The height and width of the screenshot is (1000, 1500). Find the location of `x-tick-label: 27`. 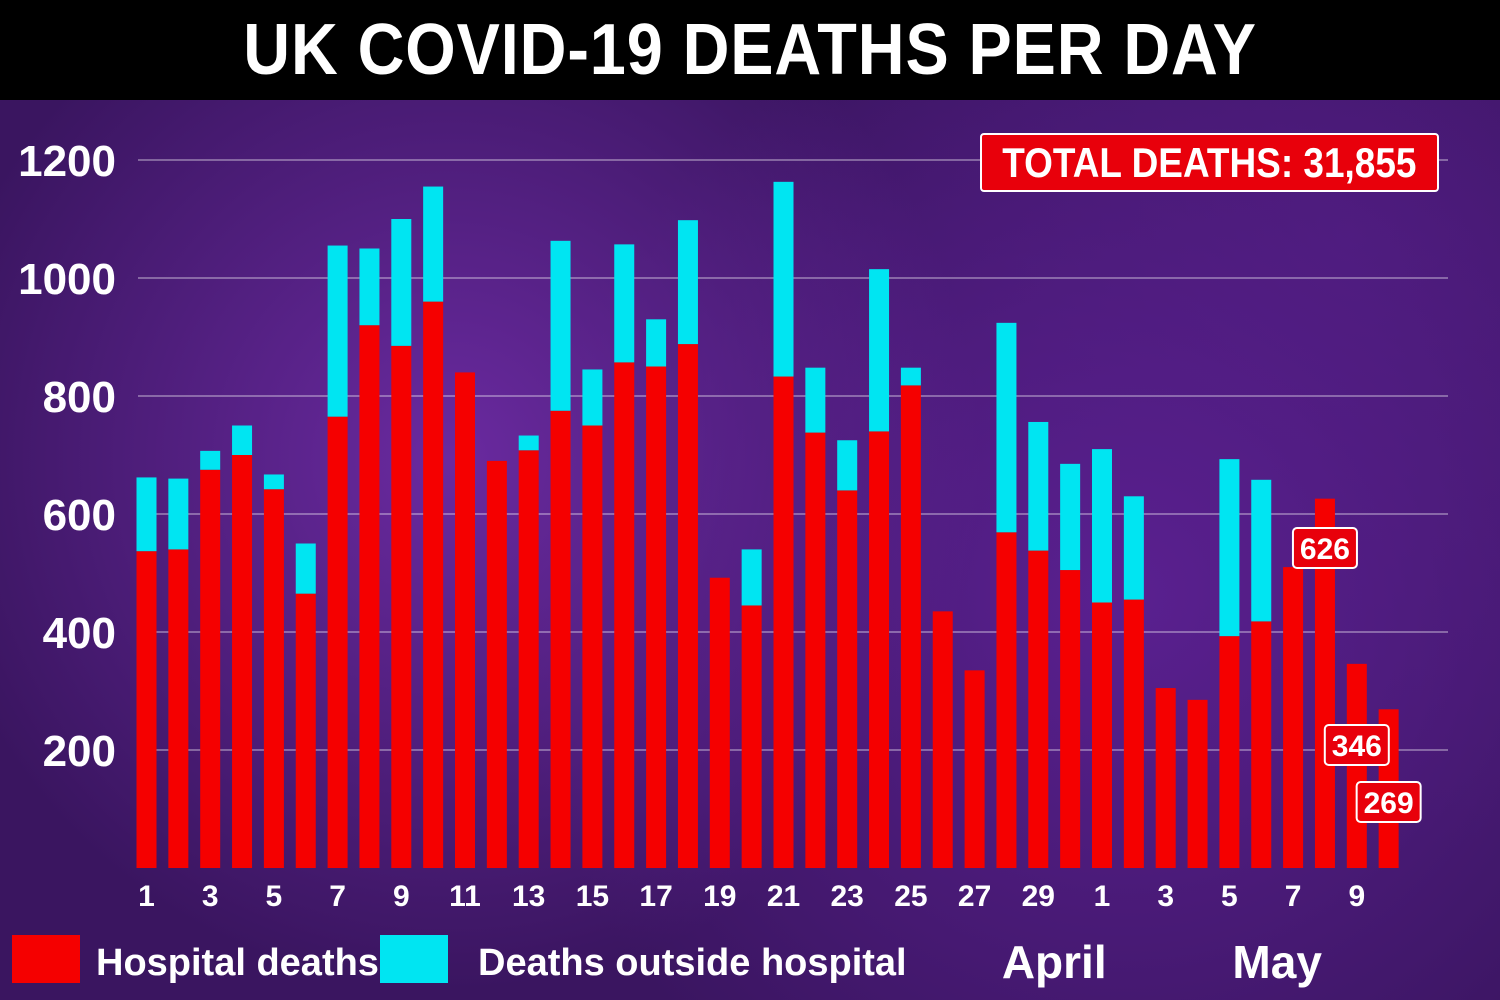

x-tick-label: 27 is located at coordinates (974, 896).